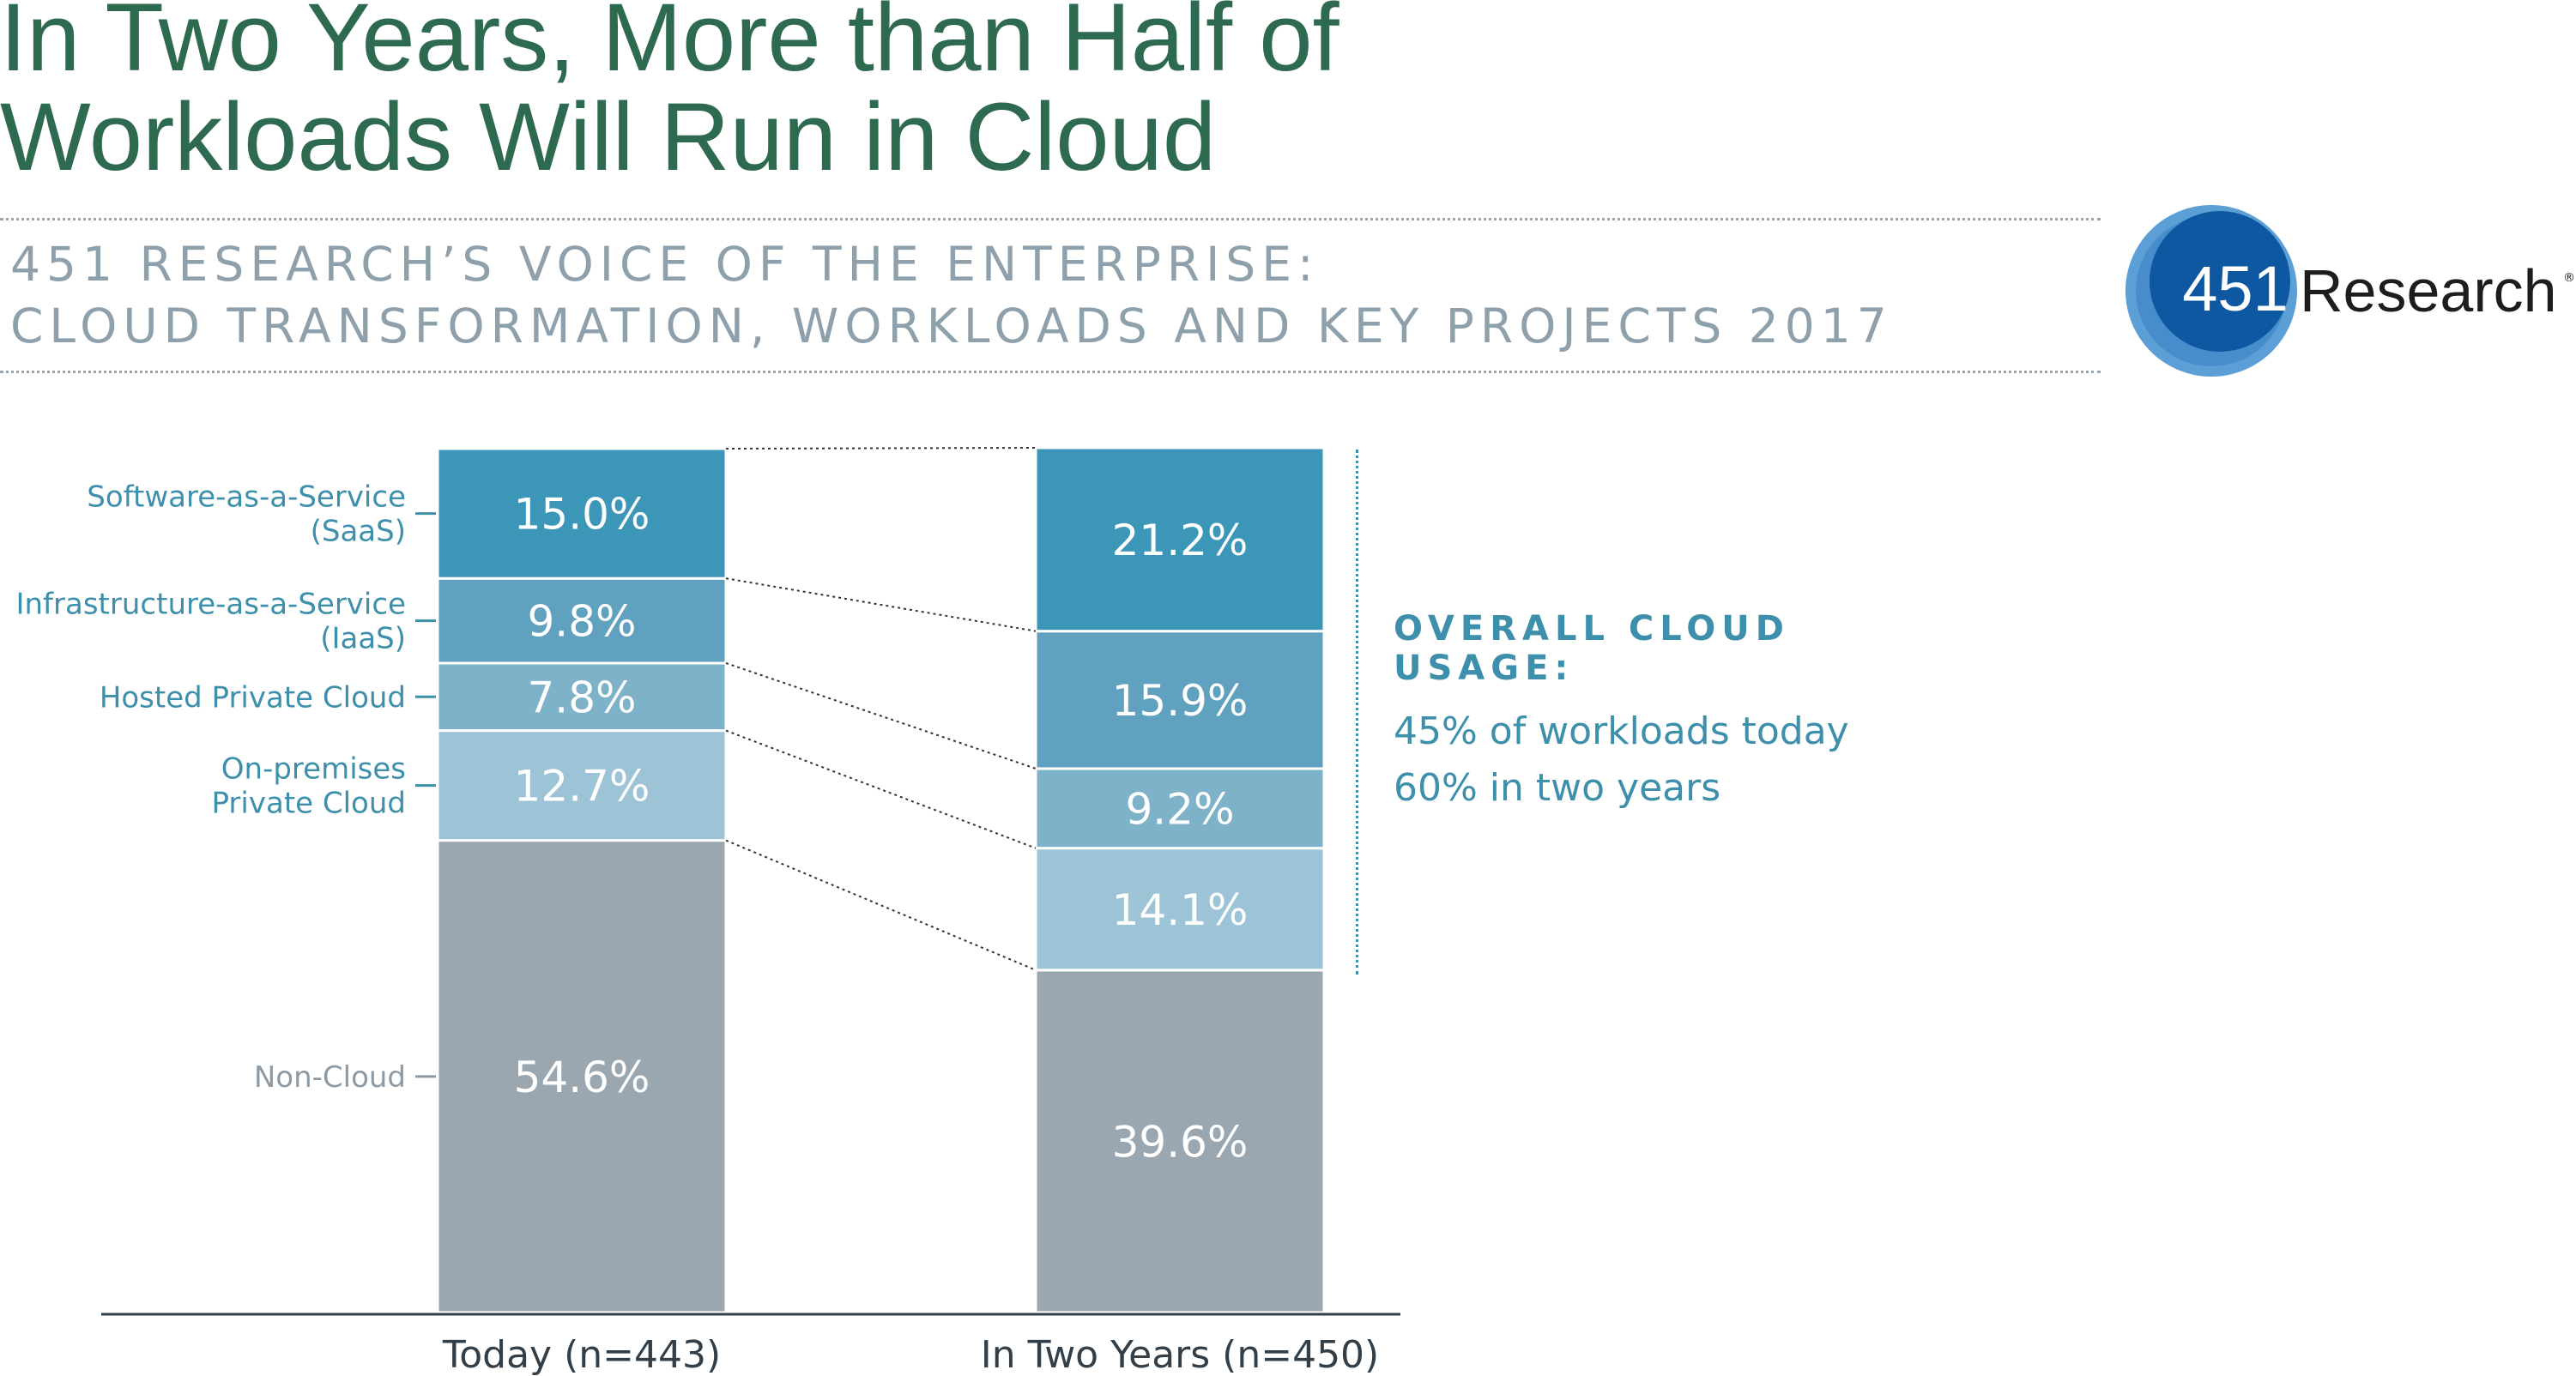  Describe the element at coordinates (1484, 669) in the screenshot. I see `callout-heading-line-2: USAGE:` at that location.